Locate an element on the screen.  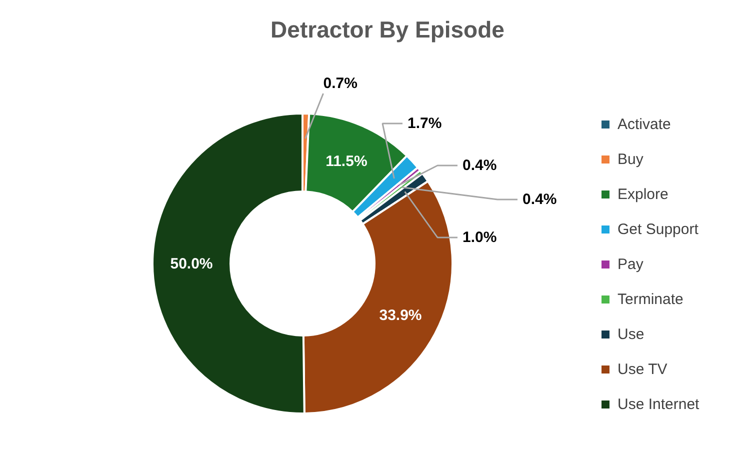
legend-label: Get Support is located at coordinates (659, 229).